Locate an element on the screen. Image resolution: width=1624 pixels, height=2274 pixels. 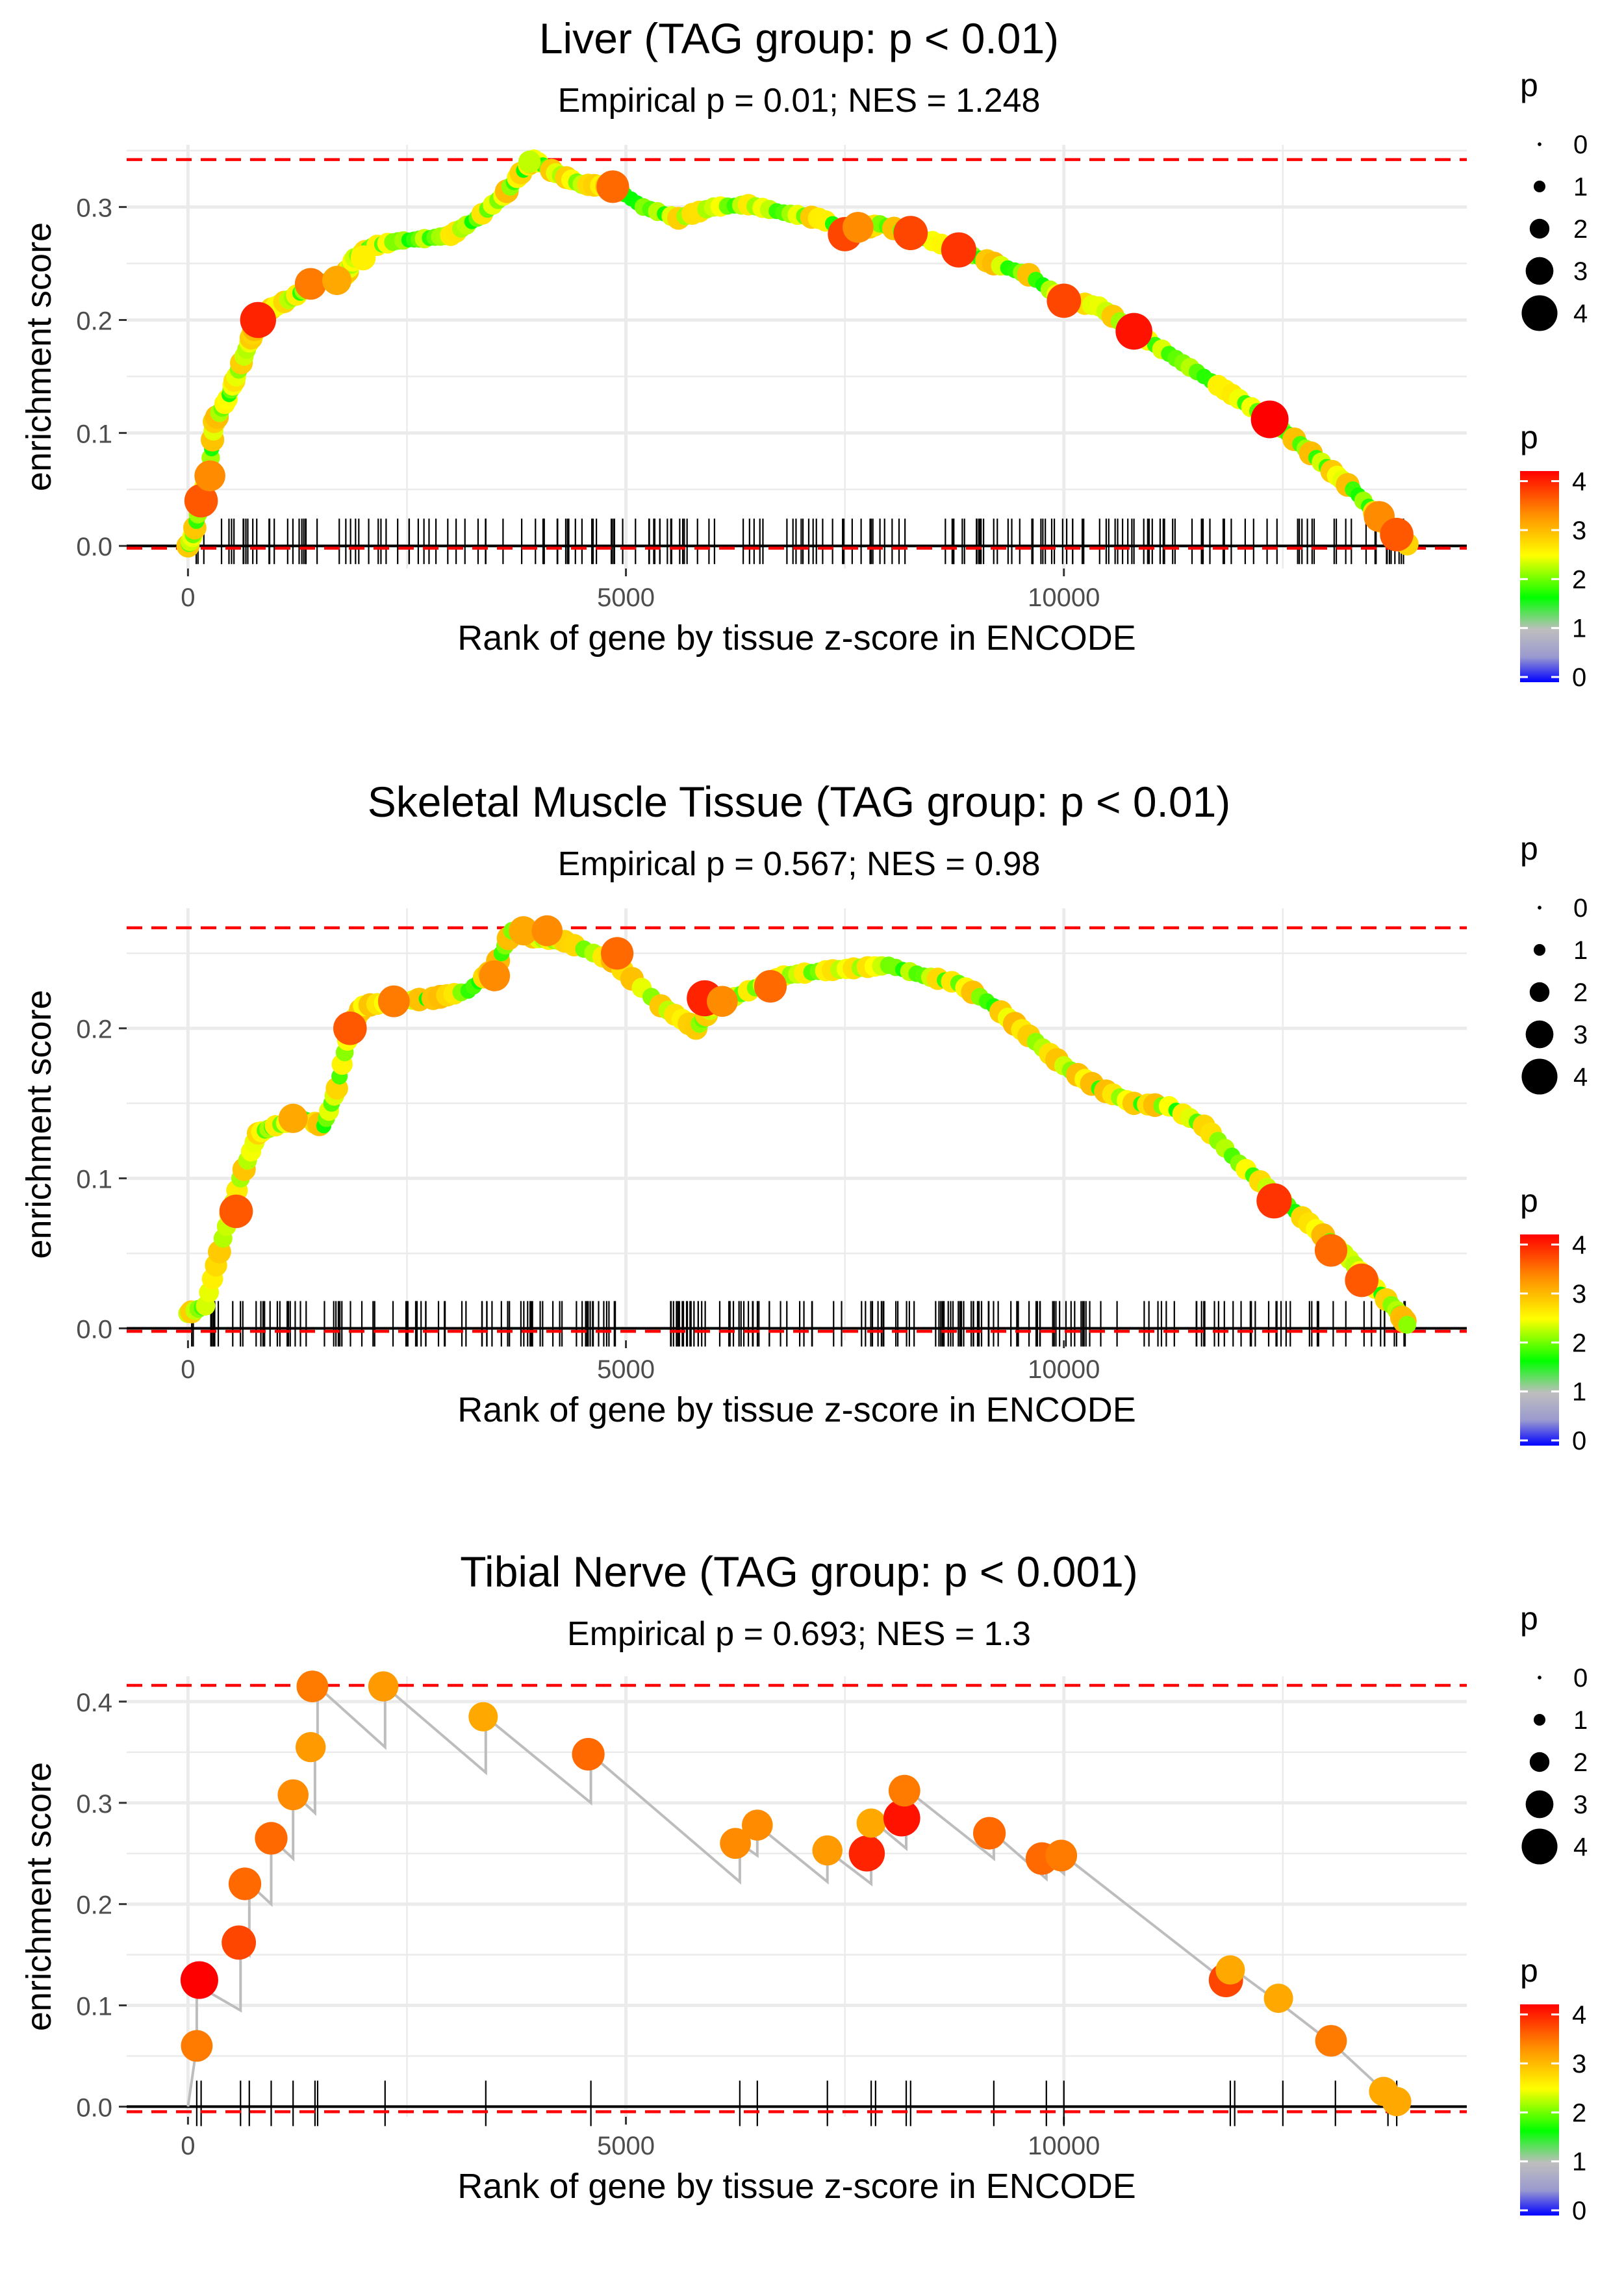
enrichment-curve is located at coordinates (794, 1895).